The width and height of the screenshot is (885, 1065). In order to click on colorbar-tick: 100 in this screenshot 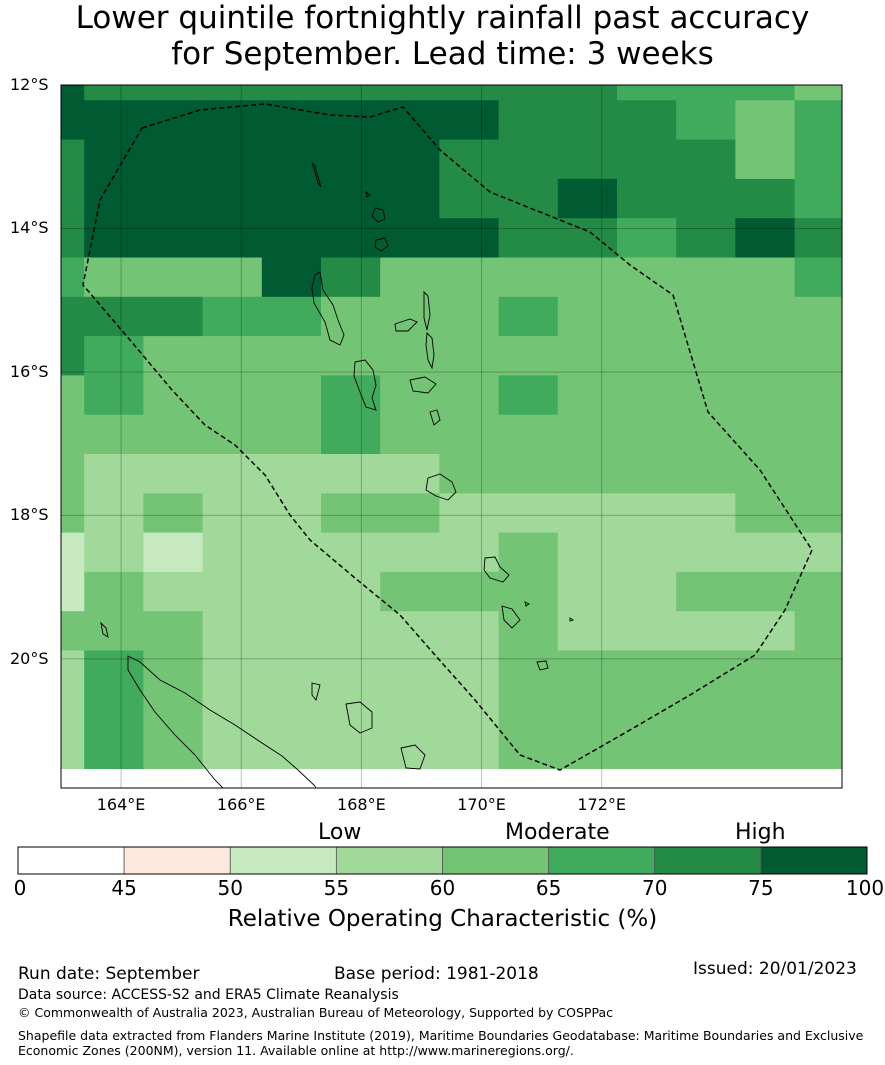, I will do `click(865, 888)`.